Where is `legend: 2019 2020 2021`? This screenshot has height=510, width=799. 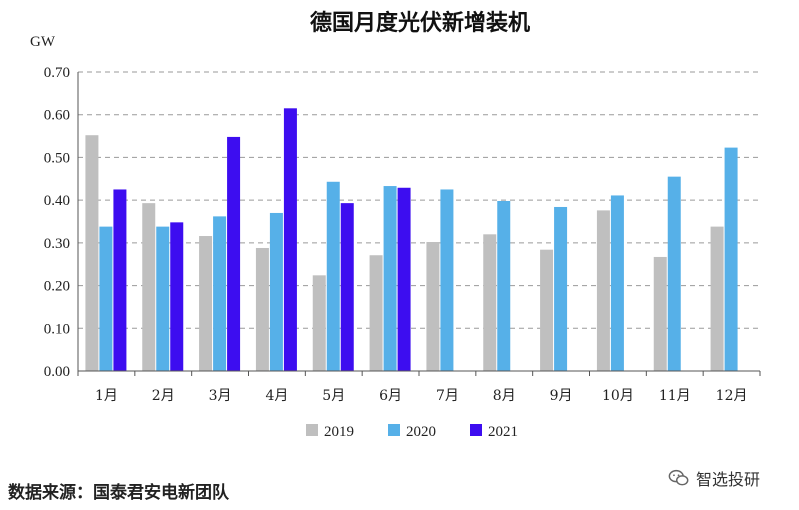 legend: 2019 2020 2021 is located at coordinates (412, 432).